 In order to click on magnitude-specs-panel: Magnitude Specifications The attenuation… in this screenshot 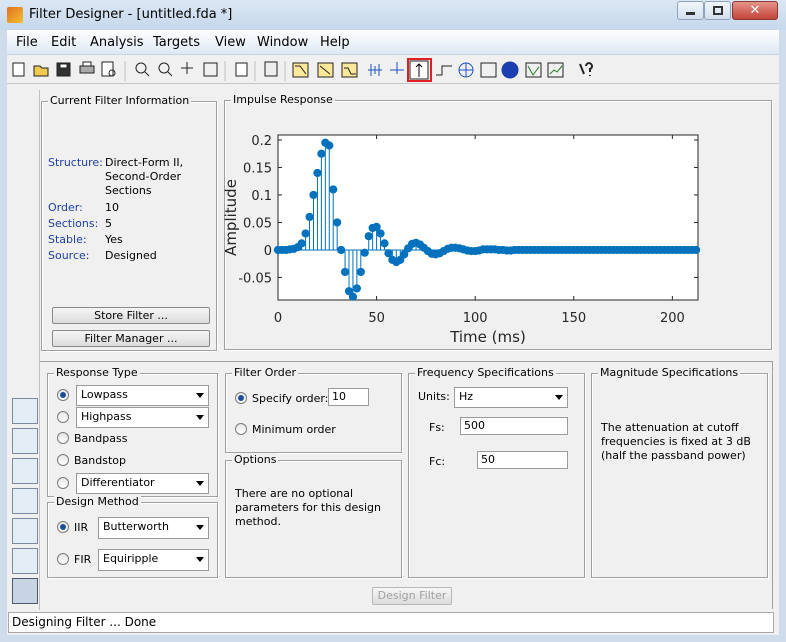, I will do `click(679, 472)`.